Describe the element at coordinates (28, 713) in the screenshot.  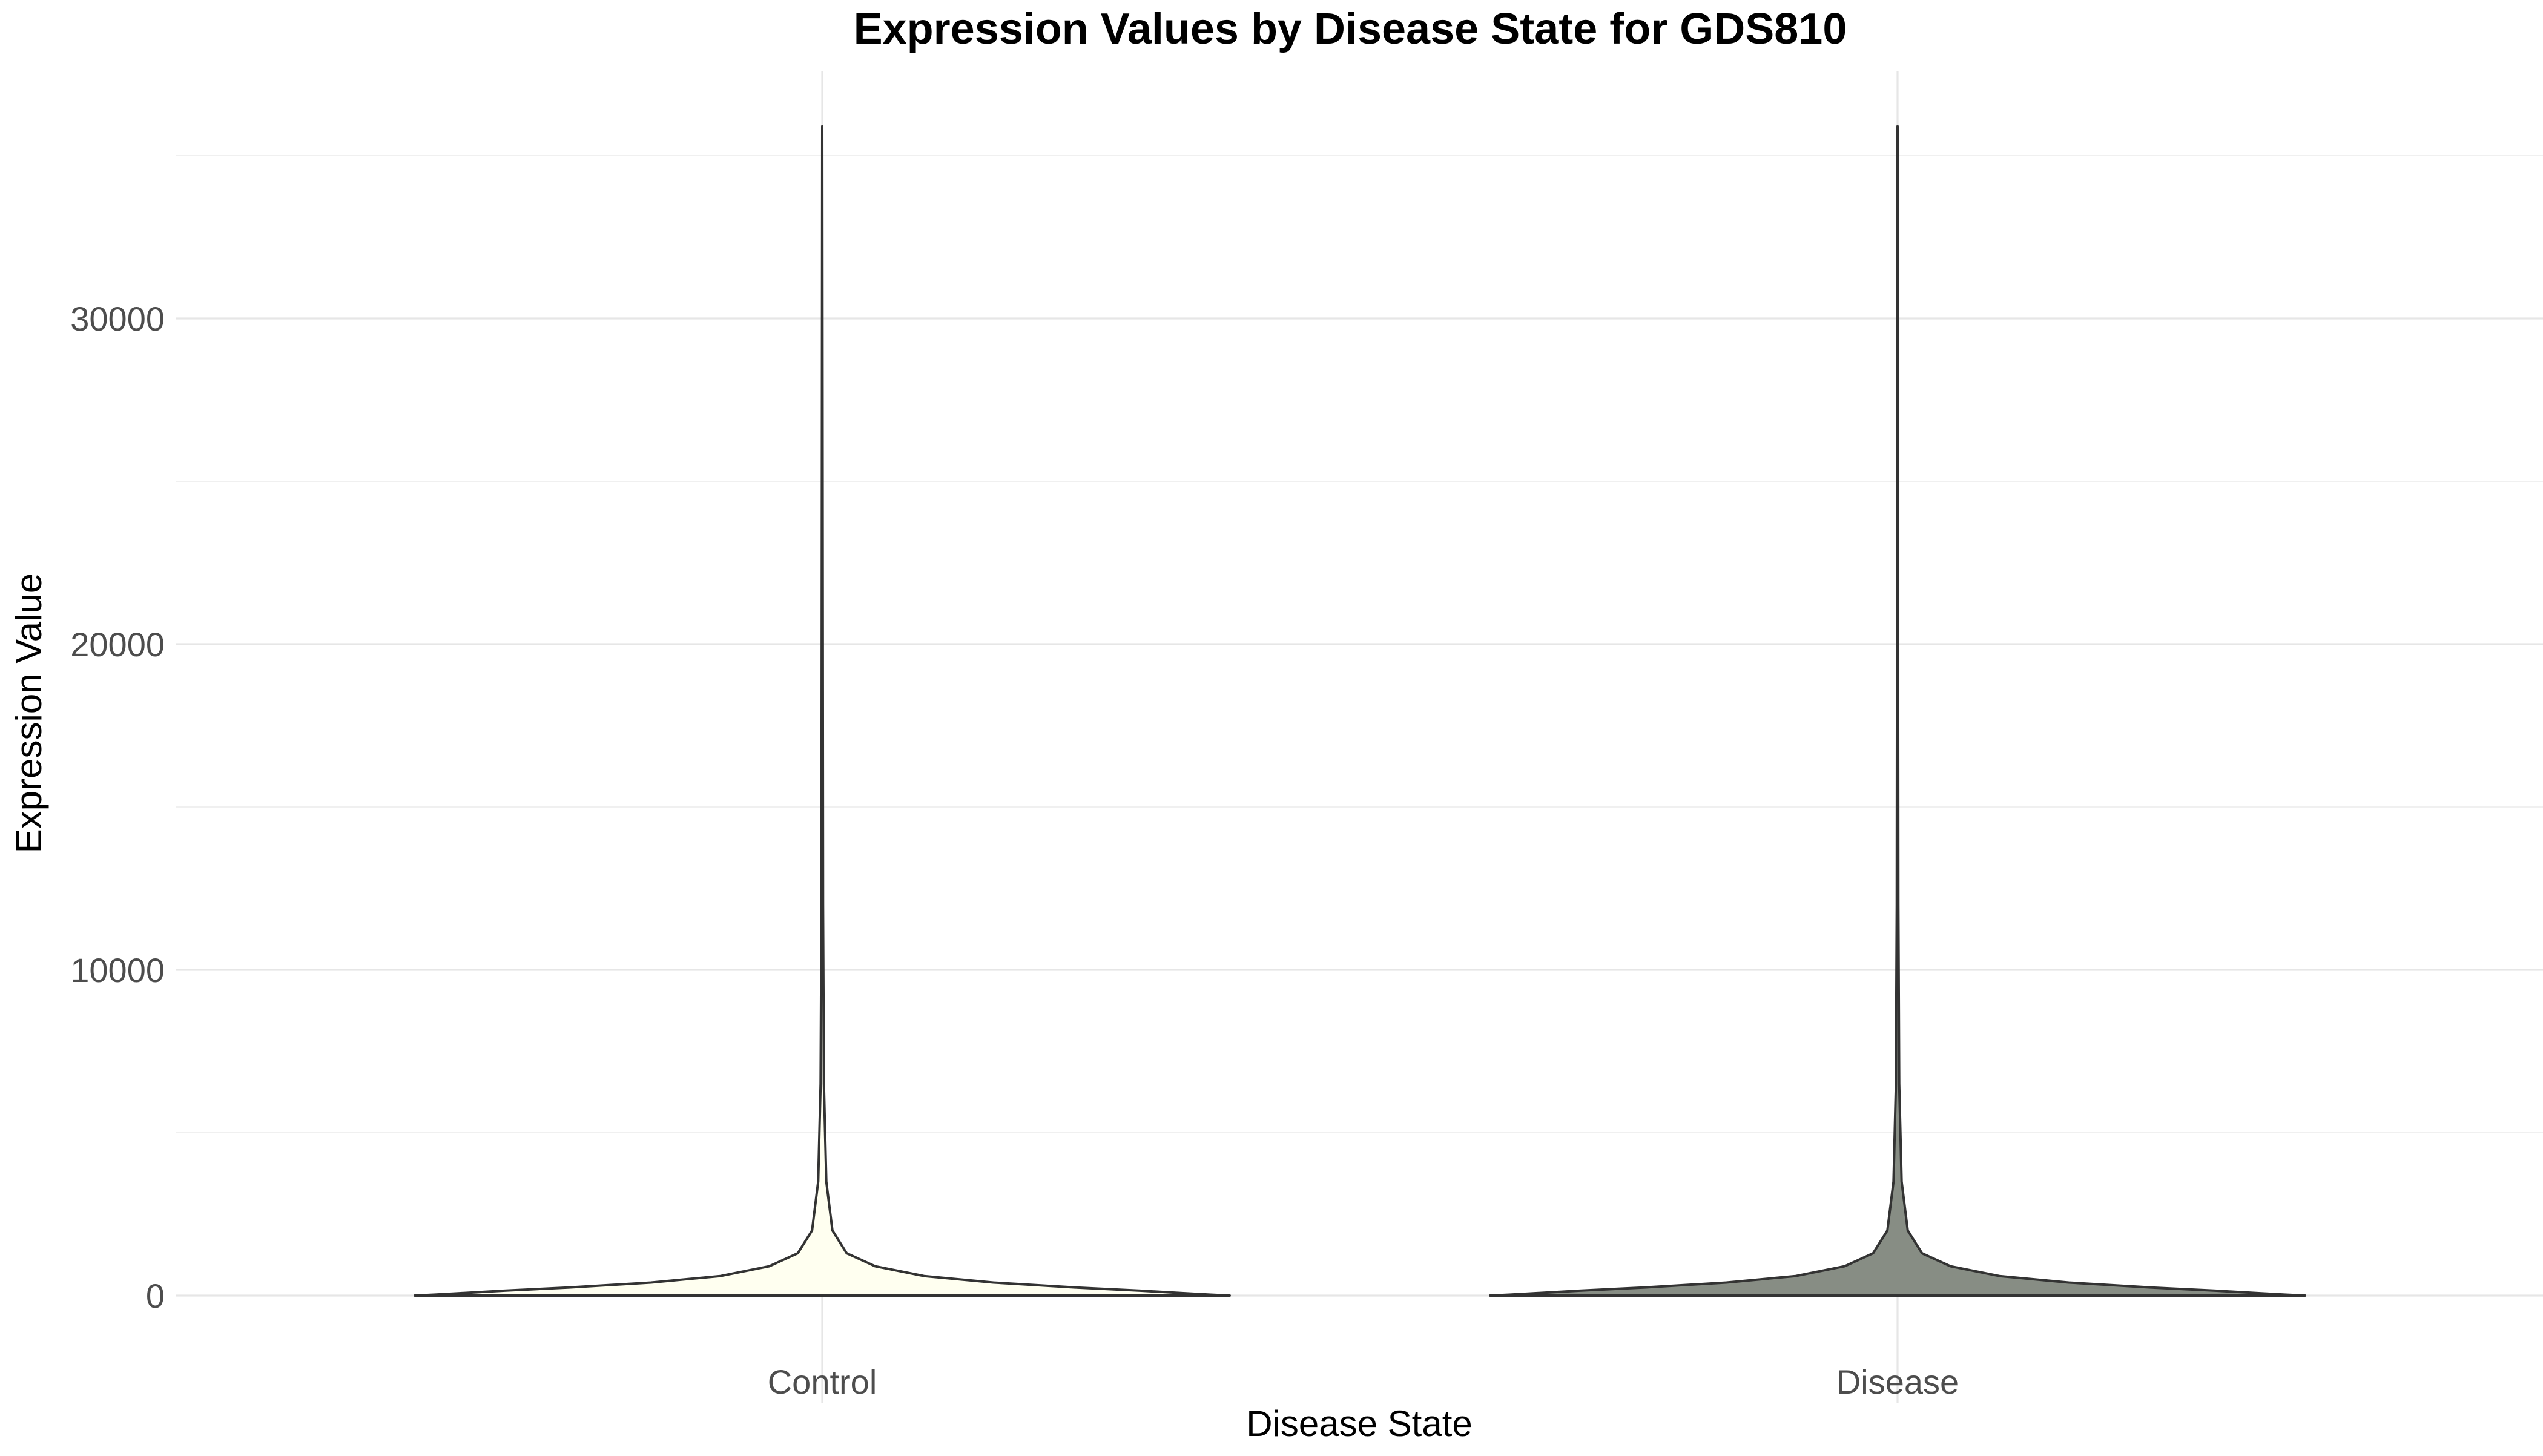
I see `y-axis-title: Expression Value` at that location.